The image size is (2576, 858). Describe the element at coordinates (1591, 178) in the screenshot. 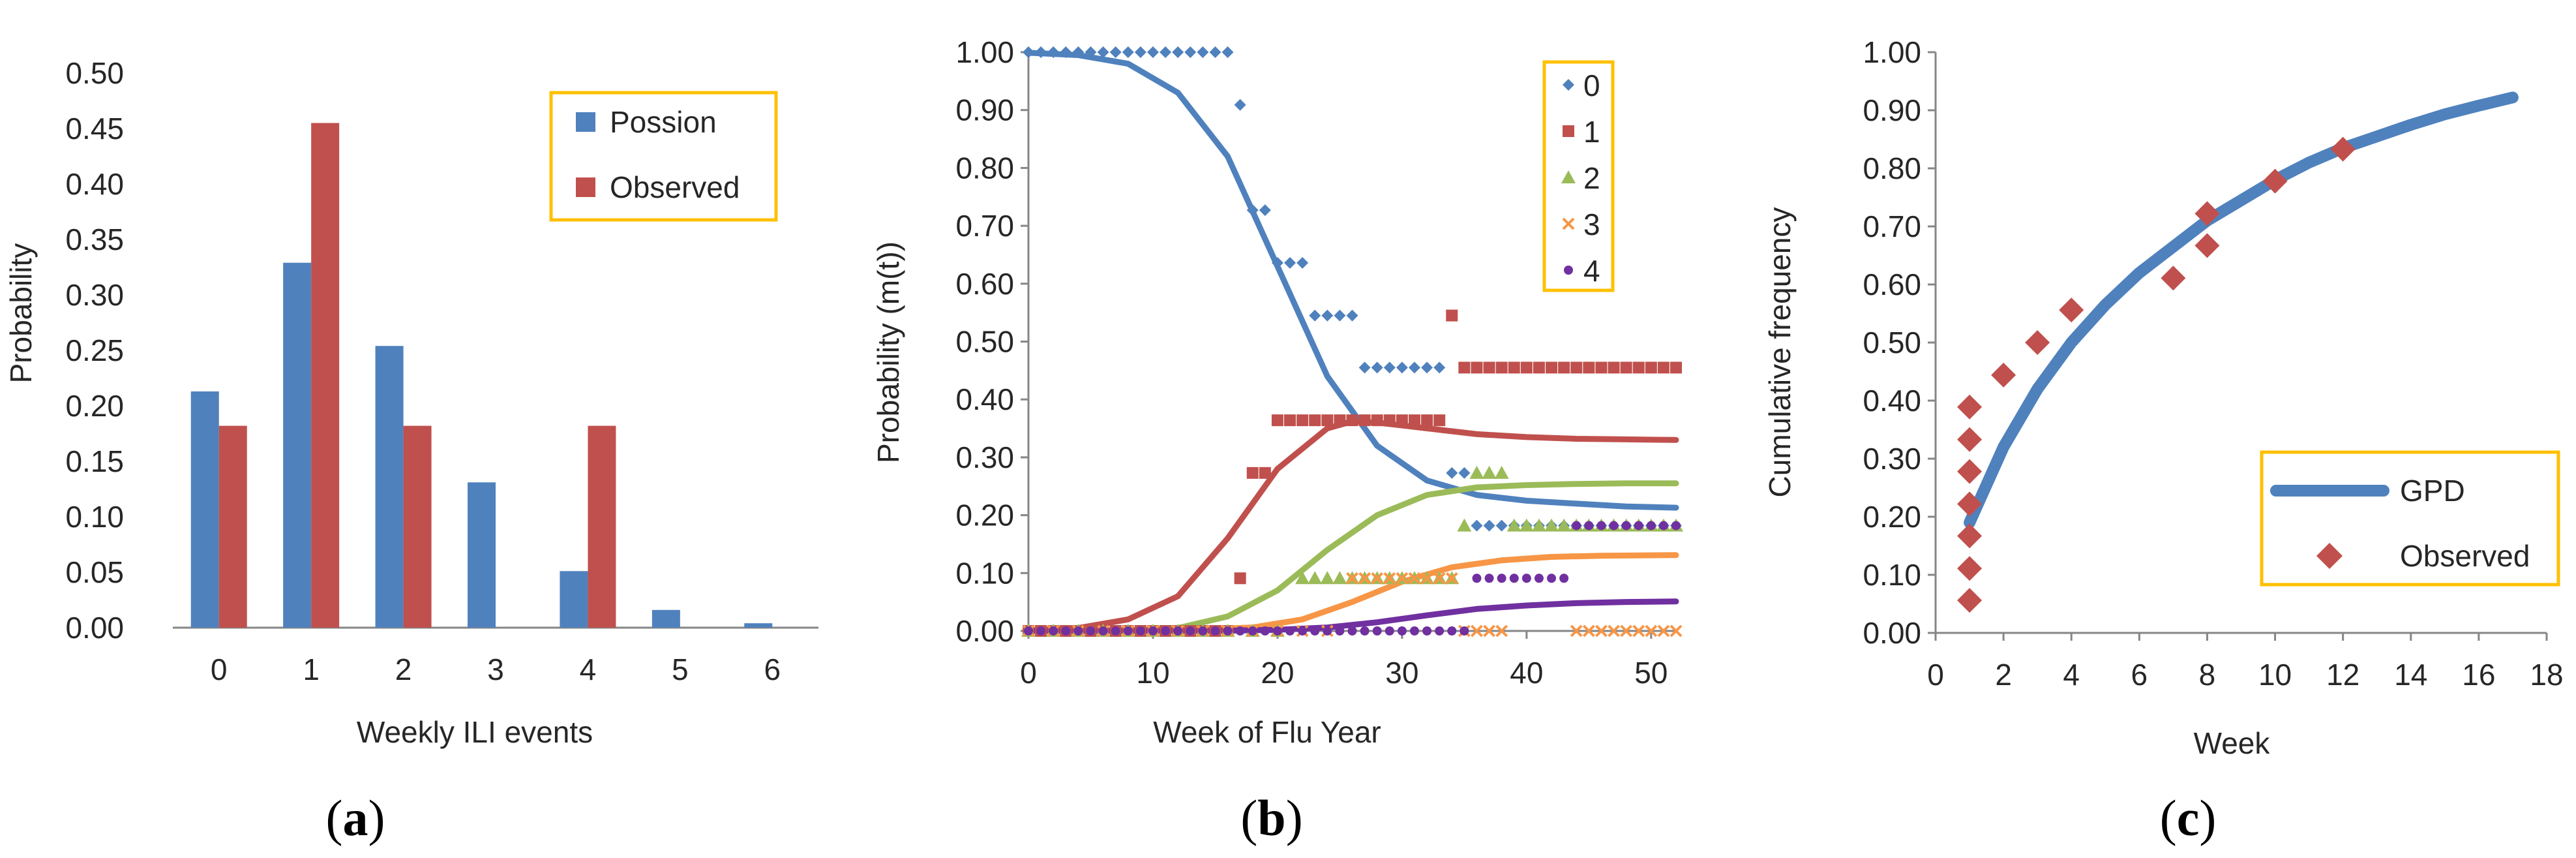

I see `legend-label-series-2: 2` at that location.